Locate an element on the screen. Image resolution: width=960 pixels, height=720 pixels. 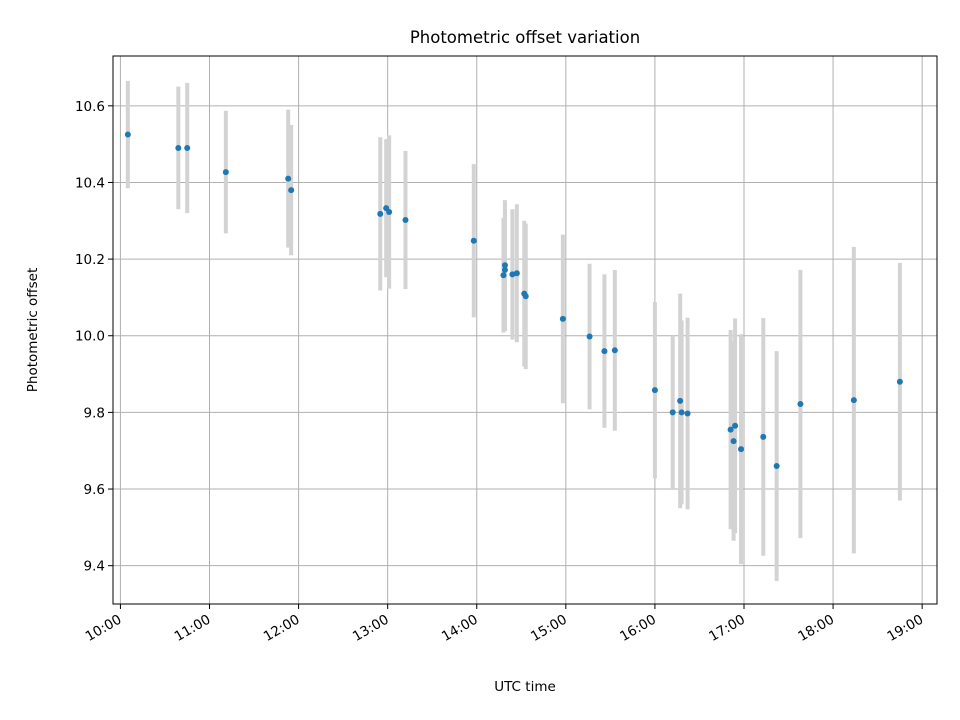
y-axis-ticks: 9.4 9.6 9.8 10.0 10.2 10.4 10.6 is located at coordinates (94, 337).